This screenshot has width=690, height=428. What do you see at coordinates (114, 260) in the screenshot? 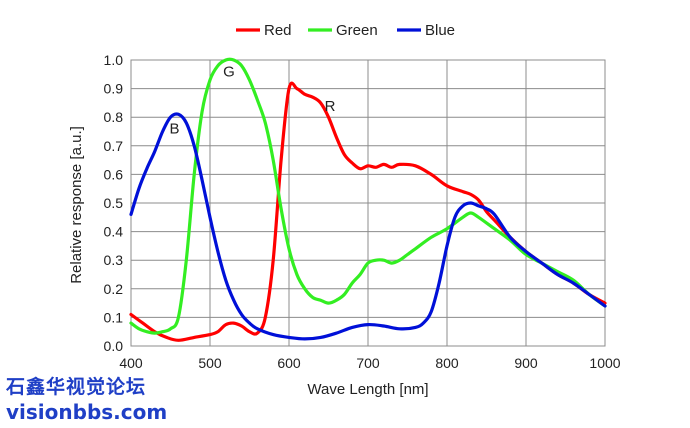
I see `y-tick-label: 0.3` at bounding box center [114, 260].